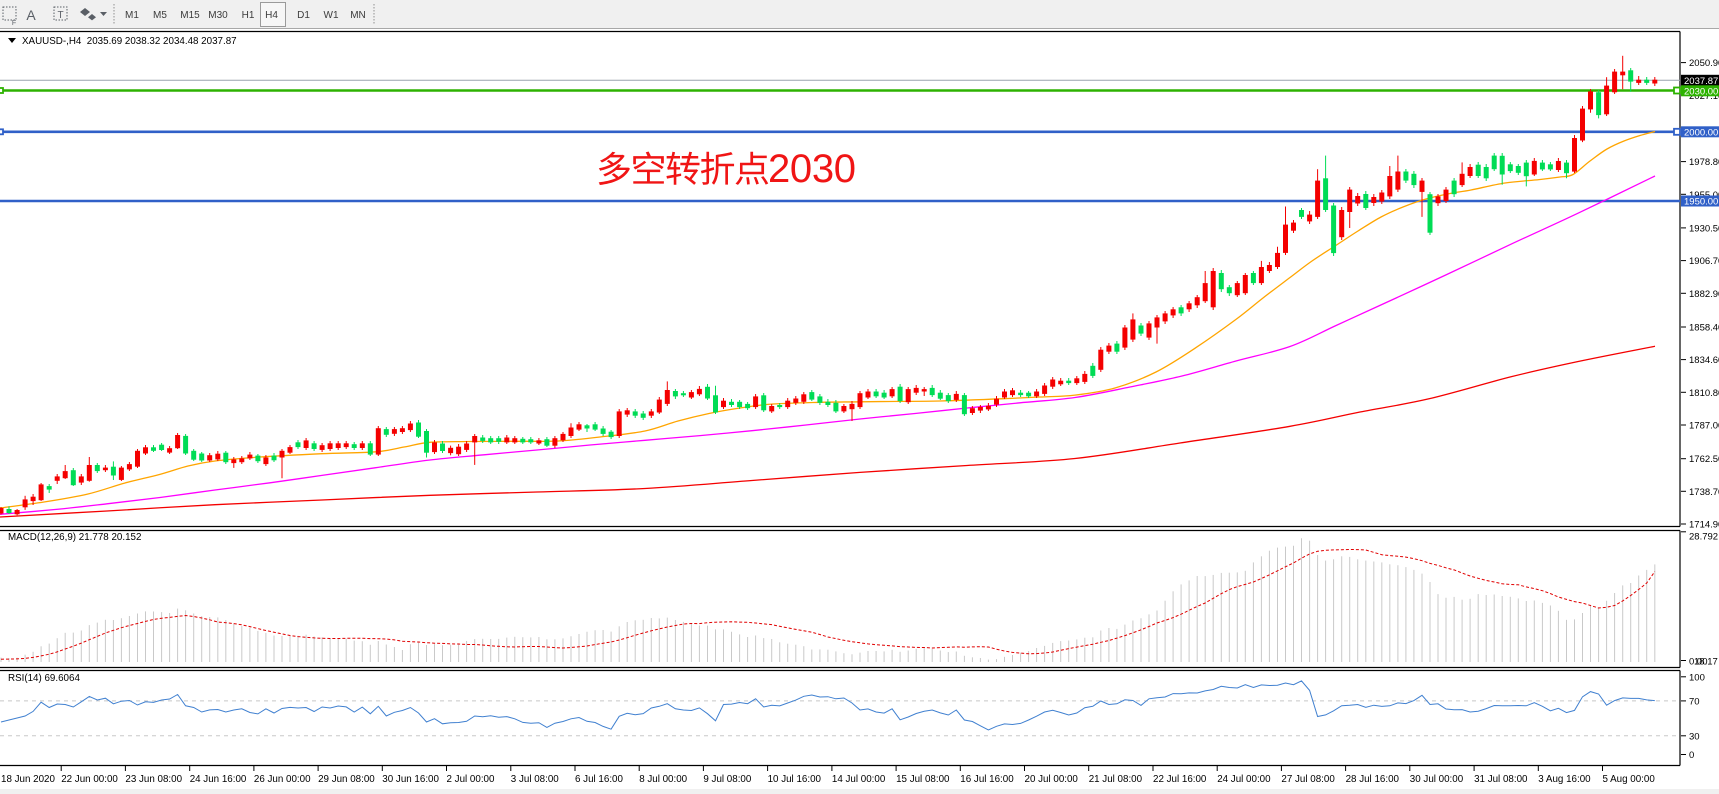 Image resolution: width=1719 pixels, height=794 pixels. Describe the element at coordinates (1703, 537) in the screenshot. I see `svg-text: 28.792` at that location.